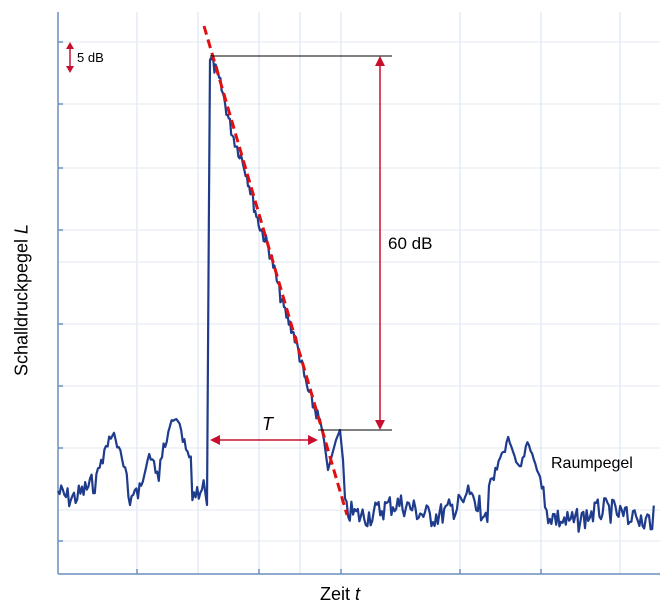 This screenshot has height=605, width=668. I want to click on reverberation-time-label: T, so click(267, 424).